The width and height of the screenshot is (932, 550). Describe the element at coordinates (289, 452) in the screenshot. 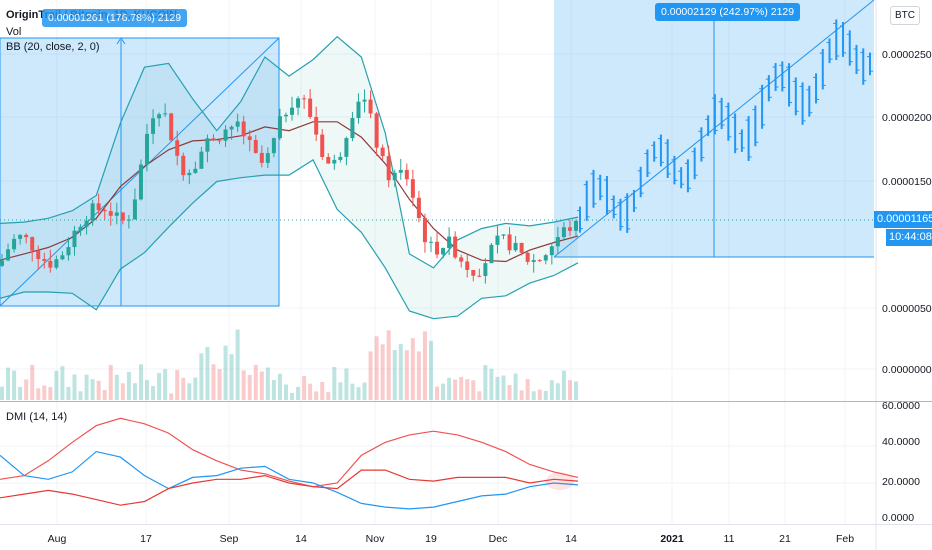

I see `adx-line` at that location.